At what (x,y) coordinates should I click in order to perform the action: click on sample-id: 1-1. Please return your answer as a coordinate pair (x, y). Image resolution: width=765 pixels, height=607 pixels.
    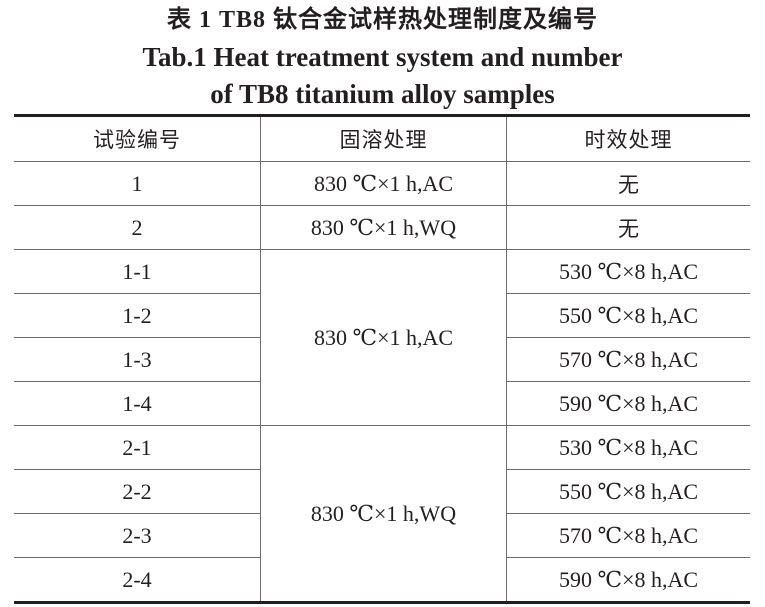
    Looking at the image, I should click on (137, 271).